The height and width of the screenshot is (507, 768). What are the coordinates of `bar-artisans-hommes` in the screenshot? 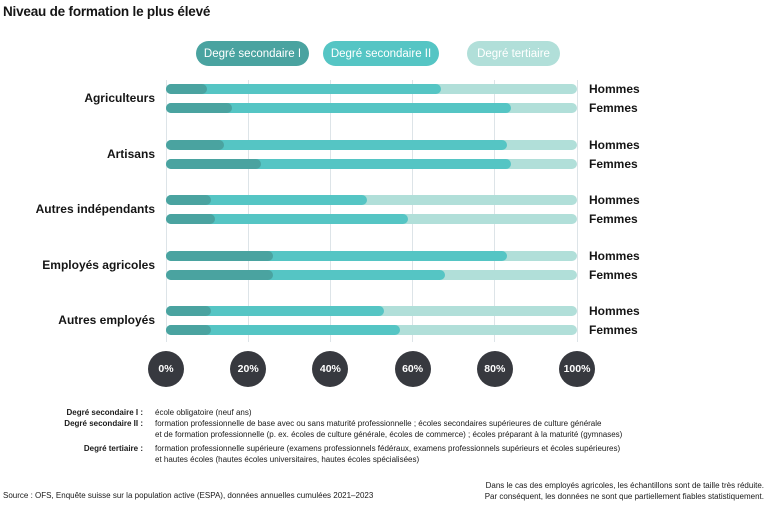 It's located at (371, 145).